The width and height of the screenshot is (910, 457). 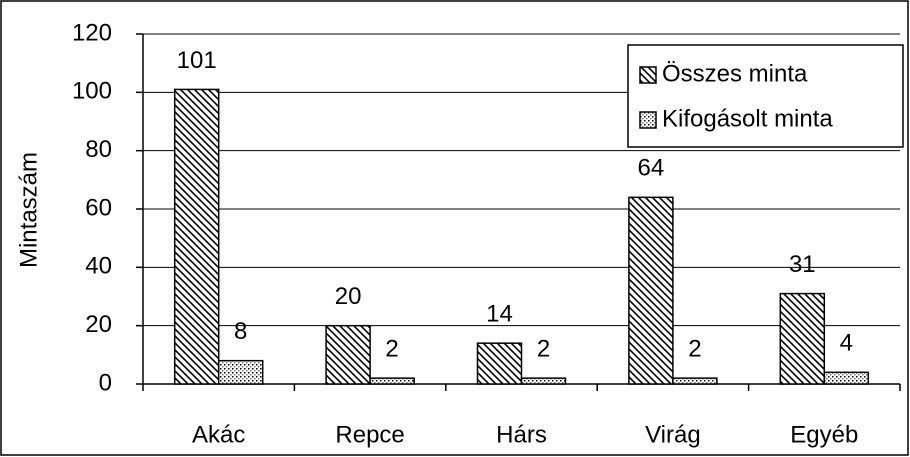 What do you see at coordinates (802, 264) in the screenshot?
I see `data-label: 31` at bounding box center [802, 264].